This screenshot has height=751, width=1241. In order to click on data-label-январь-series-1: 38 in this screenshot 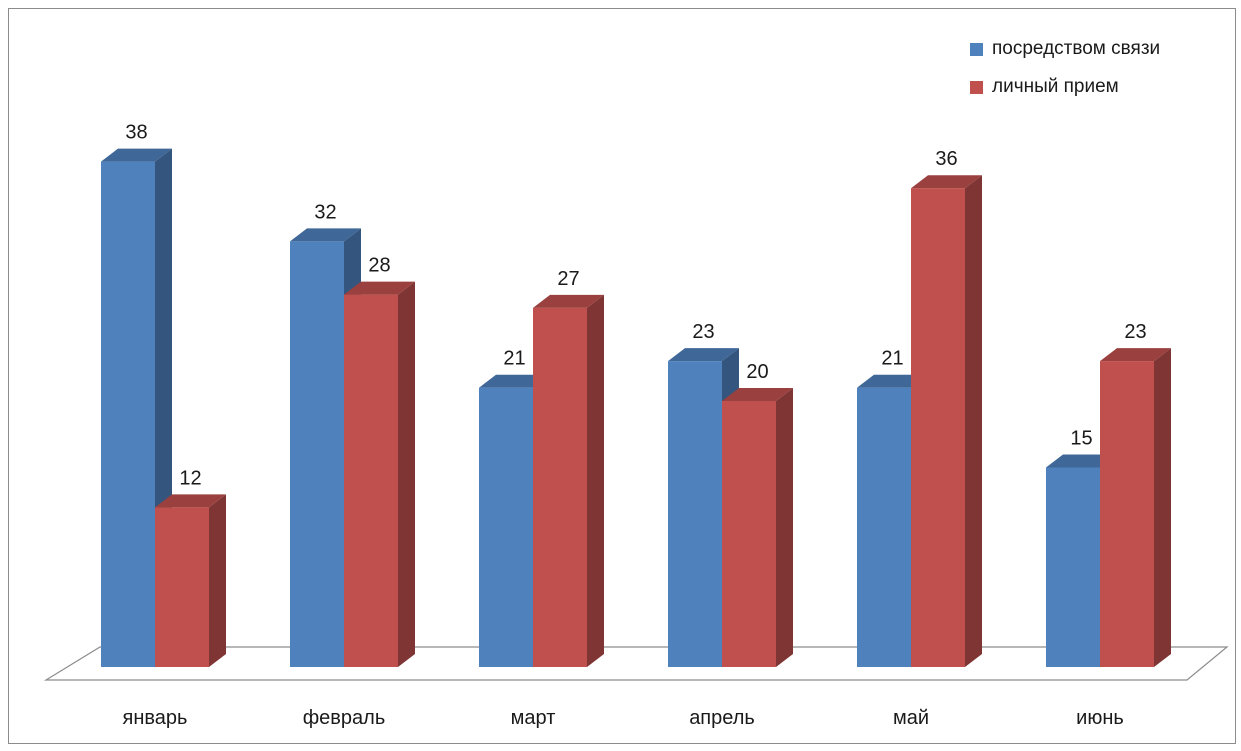, I will do `click(136, 133)`.